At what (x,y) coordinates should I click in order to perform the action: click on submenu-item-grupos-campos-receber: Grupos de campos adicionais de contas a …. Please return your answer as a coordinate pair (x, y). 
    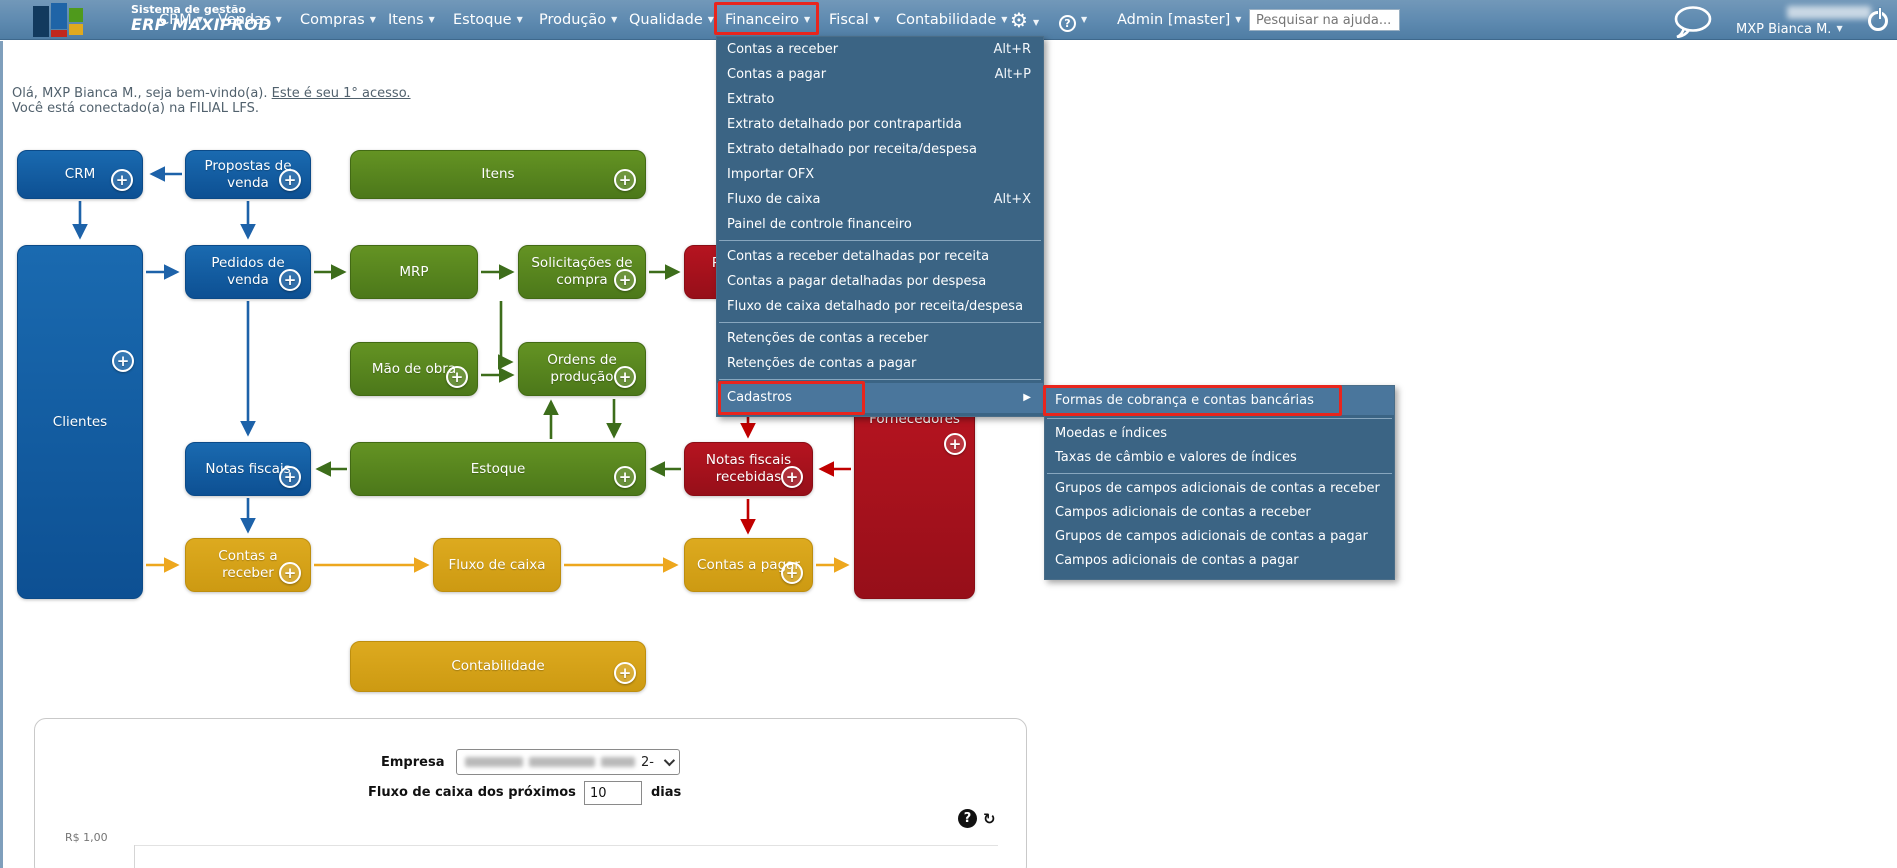
    Looking at the image, I should click on (1217, 488).